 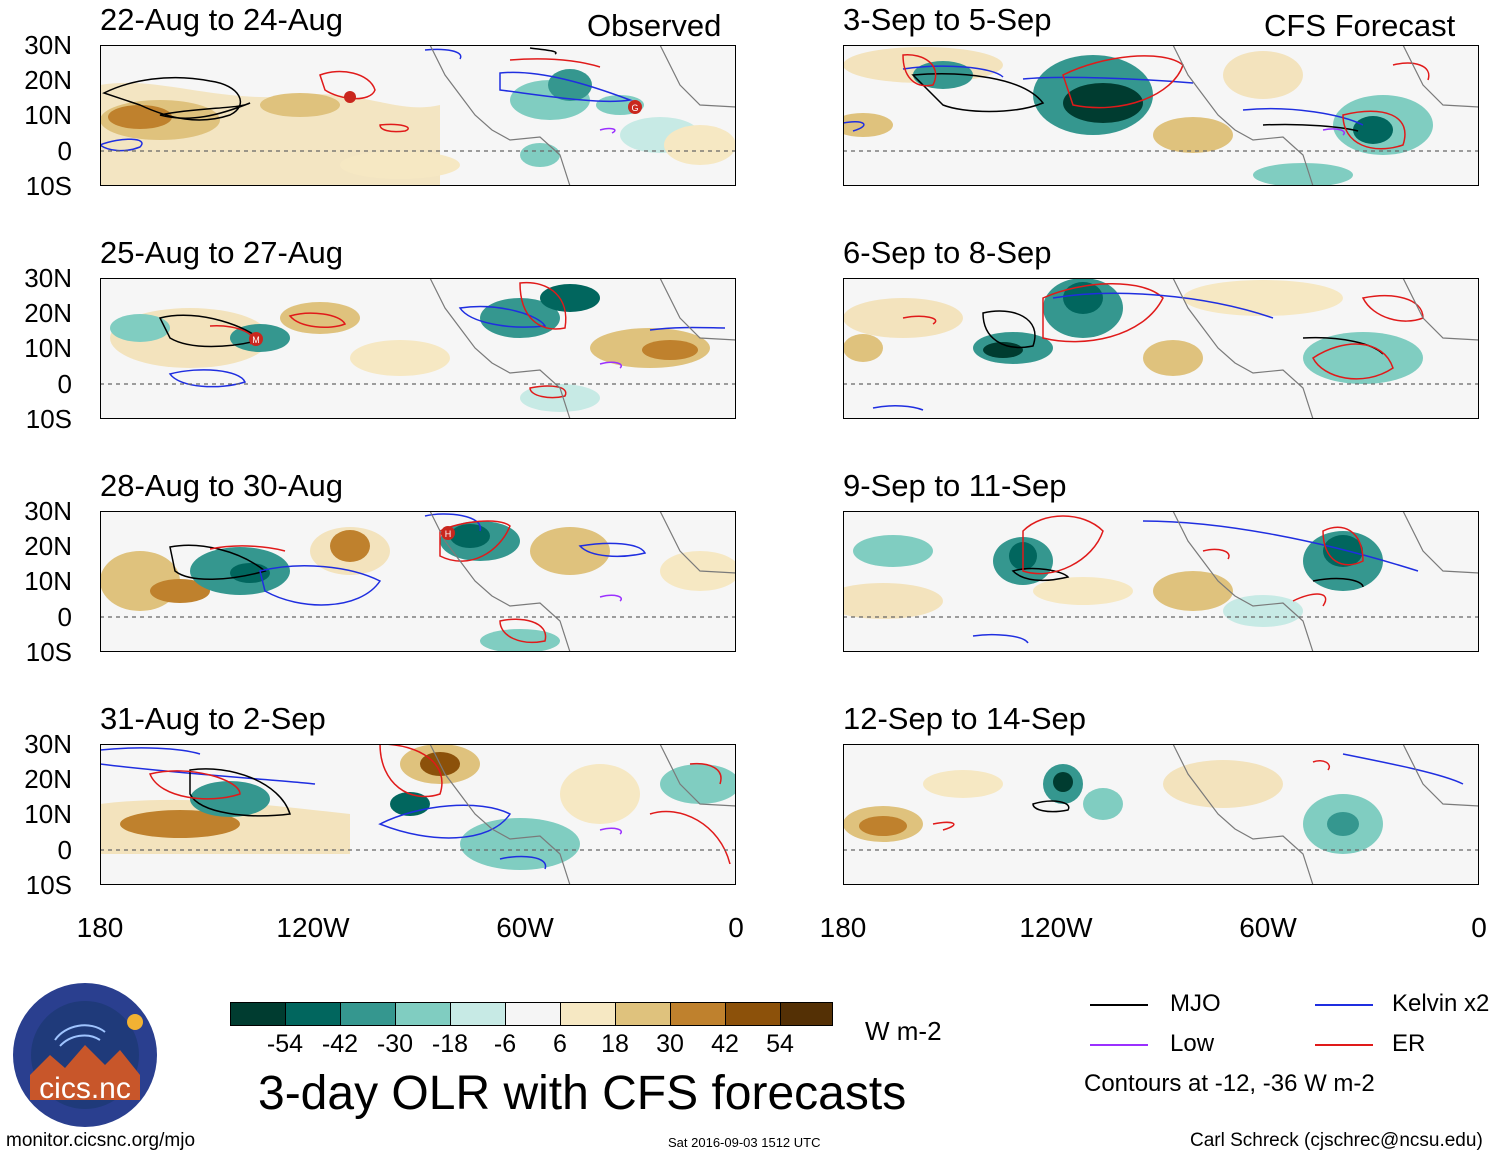 I want to click on panel-title-forecast-1: 3-Sep to 5-Sep, so click(x=947, y=19).